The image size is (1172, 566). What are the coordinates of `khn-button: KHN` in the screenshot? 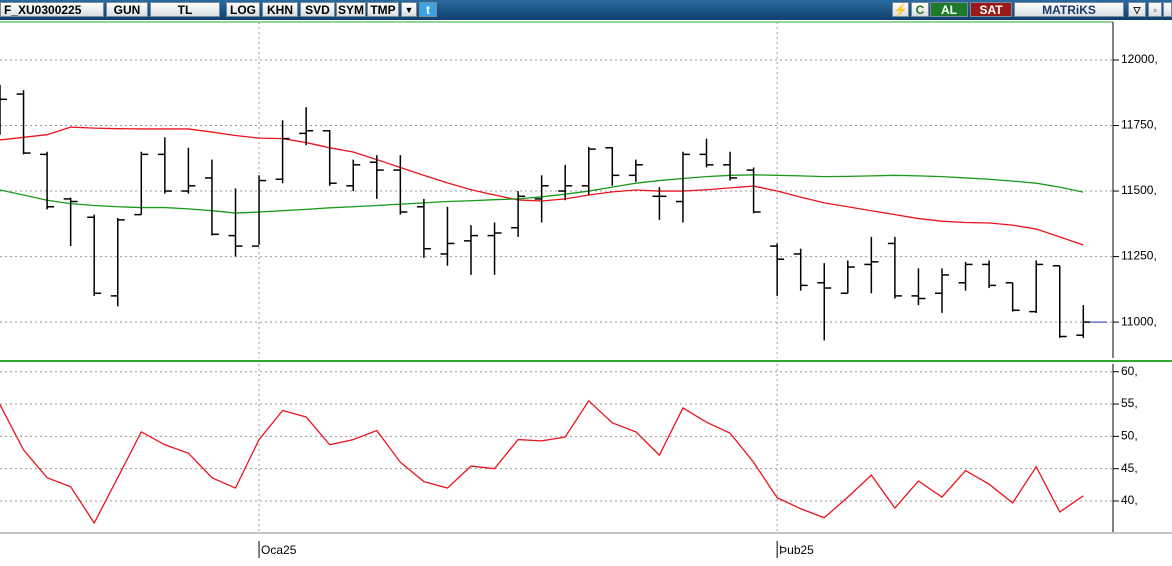 It's located at (280, 9).